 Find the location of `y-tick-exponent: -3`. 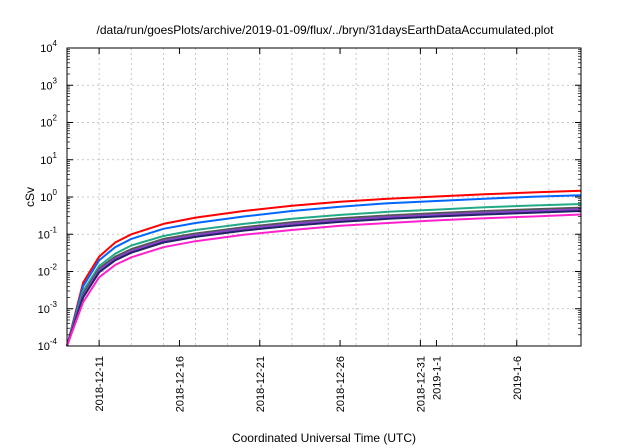

y-tick-exponent: -3 is located at coordinates (54, 304).